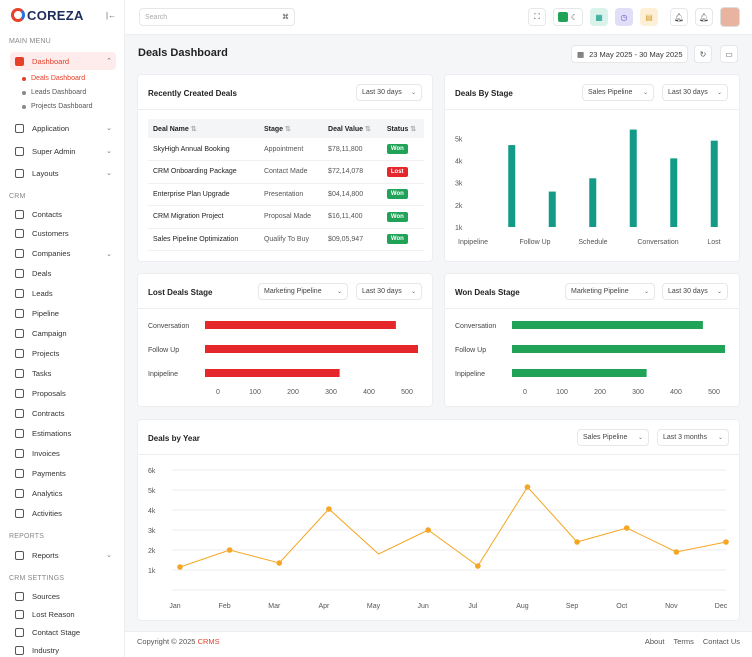 This screenshot has width=752, height=657. Describe the element at coordinates (613, 437) in the screenshot. I see `year-pipeline-select: Sales Pipeline ⌄` at that location.